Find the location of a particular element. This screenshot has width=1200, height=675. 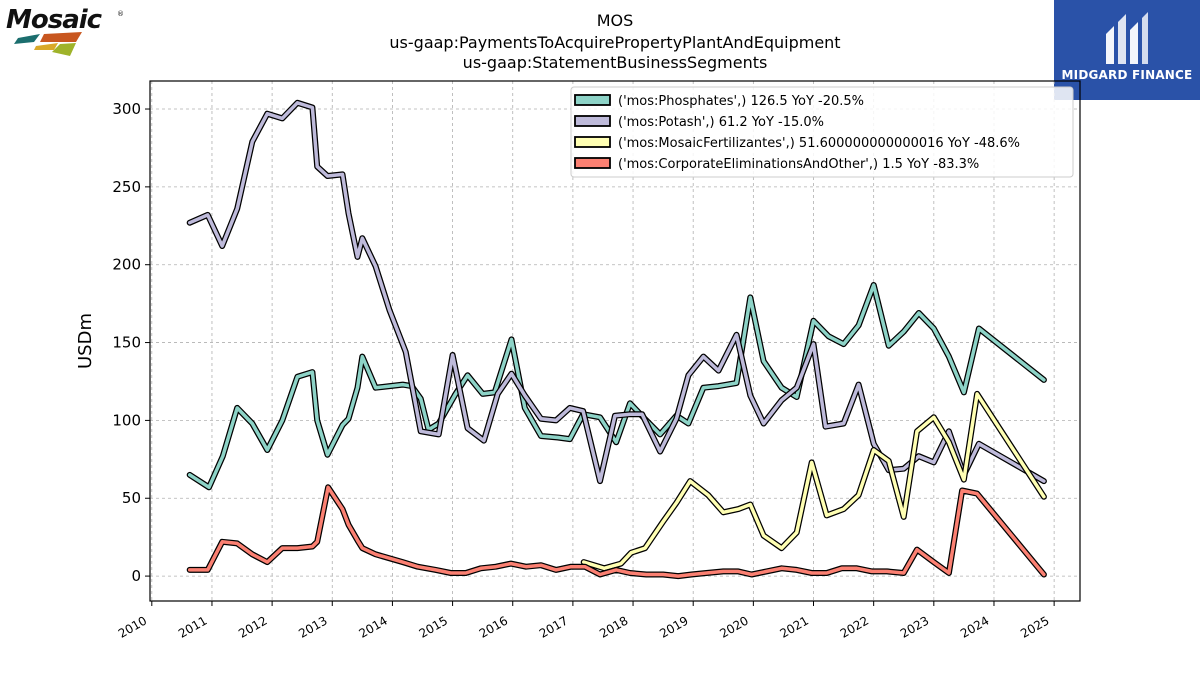

y-tick-label: 300 is located at coordinates (126, 109).